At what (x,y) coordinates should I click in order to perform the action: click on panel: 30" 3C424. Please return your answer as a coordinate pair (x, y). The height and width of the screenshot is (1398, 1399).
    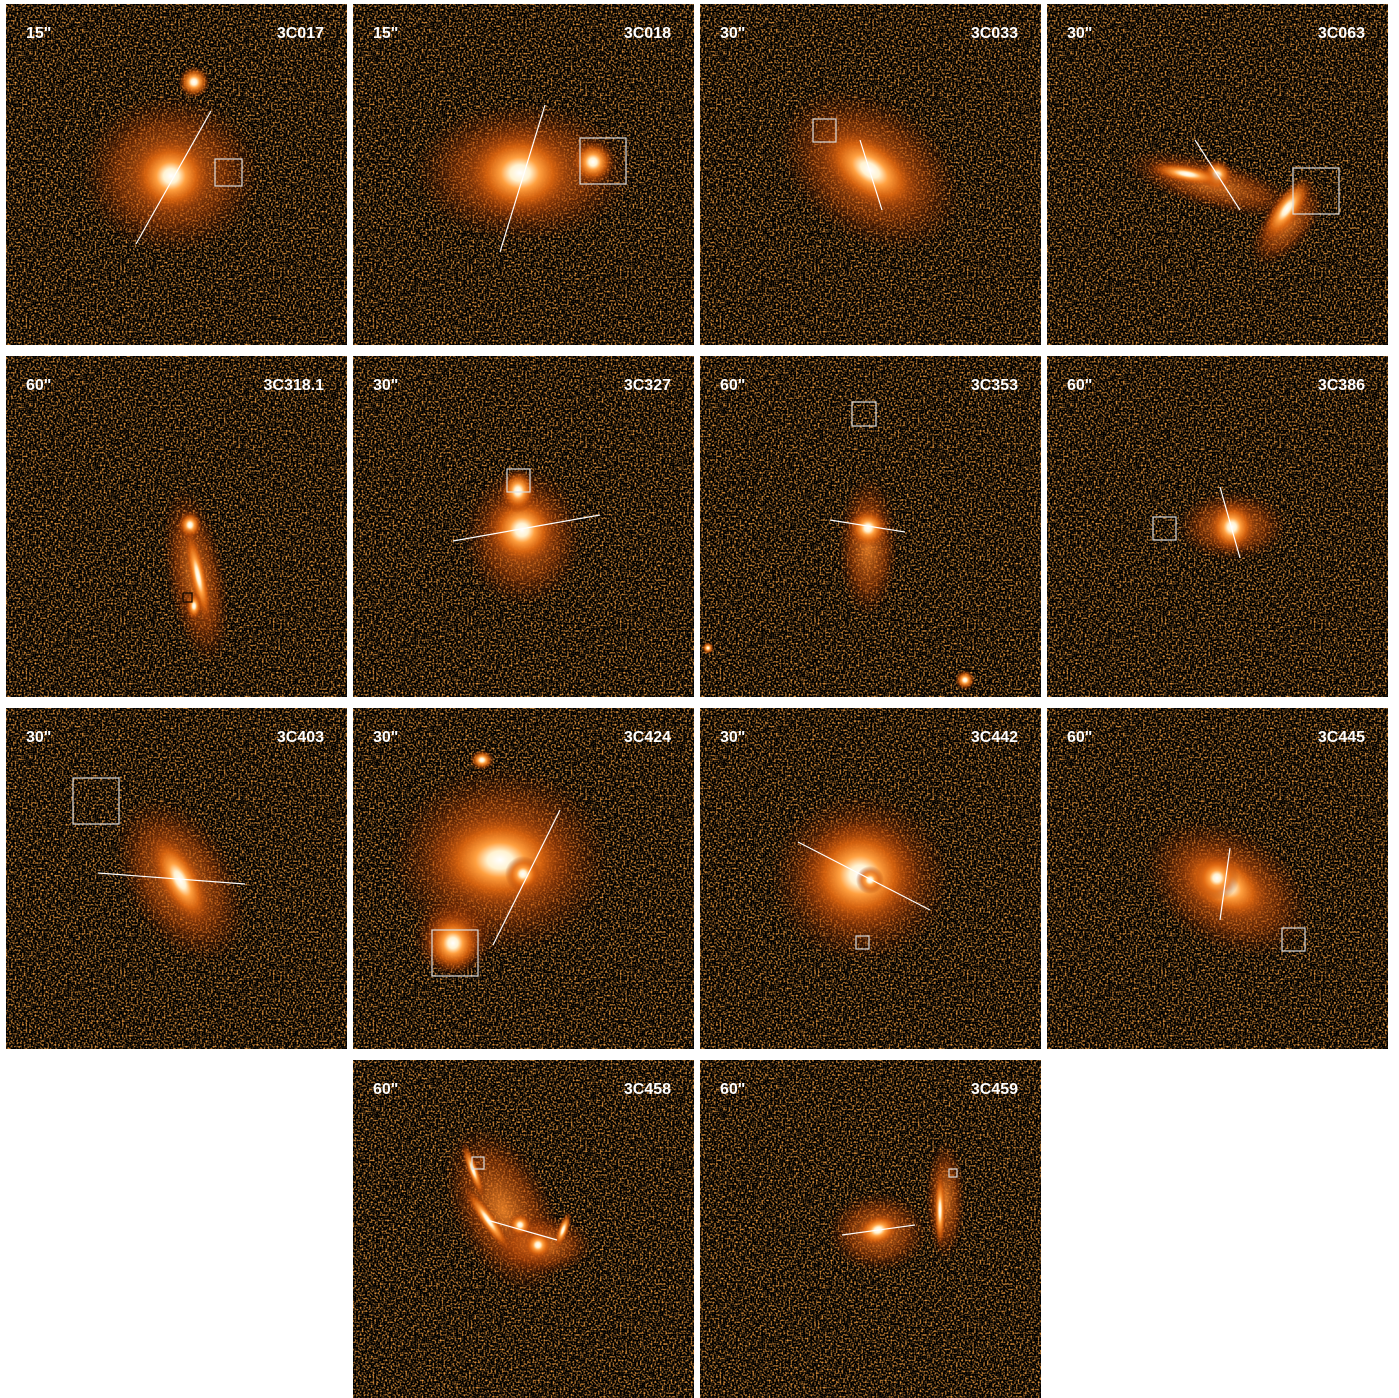
    Looking at the image, I should click on (523, 878).